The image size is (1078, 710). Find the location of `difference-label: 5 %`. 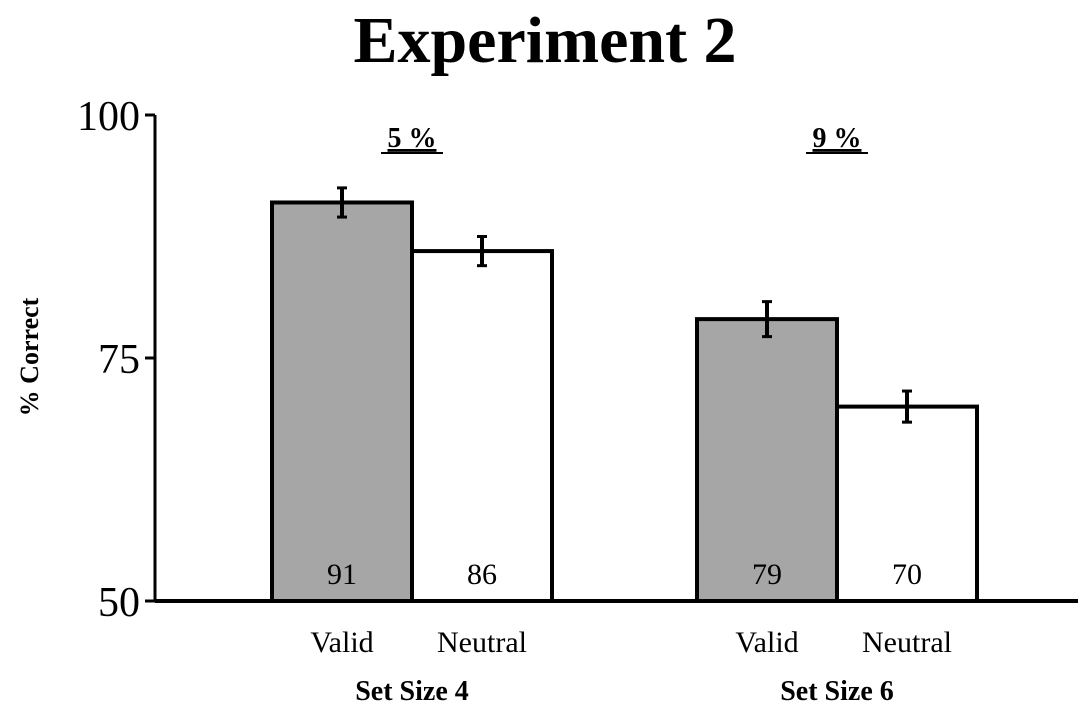

difference-label: 5 % is located at coordinates (412, 138).